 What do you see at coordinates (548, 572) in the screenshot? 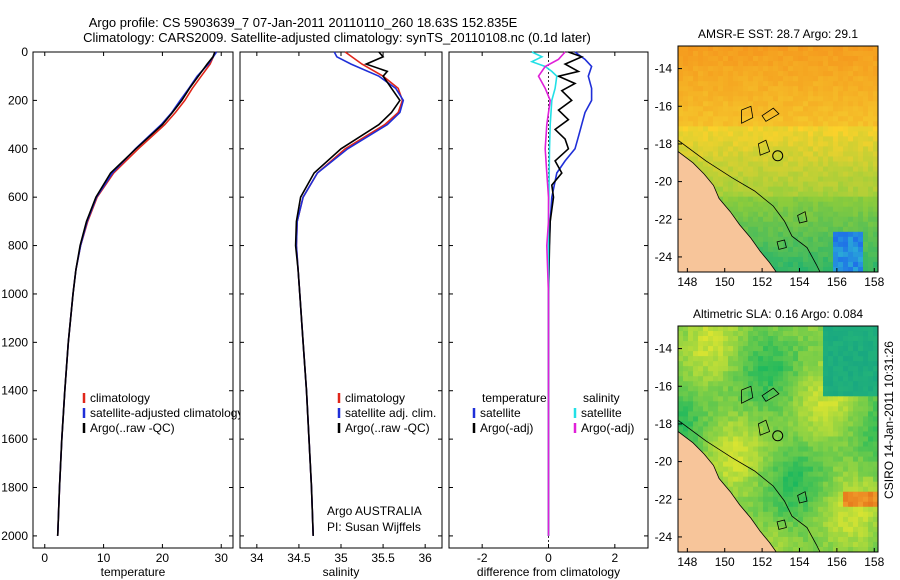
I see `difference-xlabel: difference from climatology` at bounding box center [548, 572].